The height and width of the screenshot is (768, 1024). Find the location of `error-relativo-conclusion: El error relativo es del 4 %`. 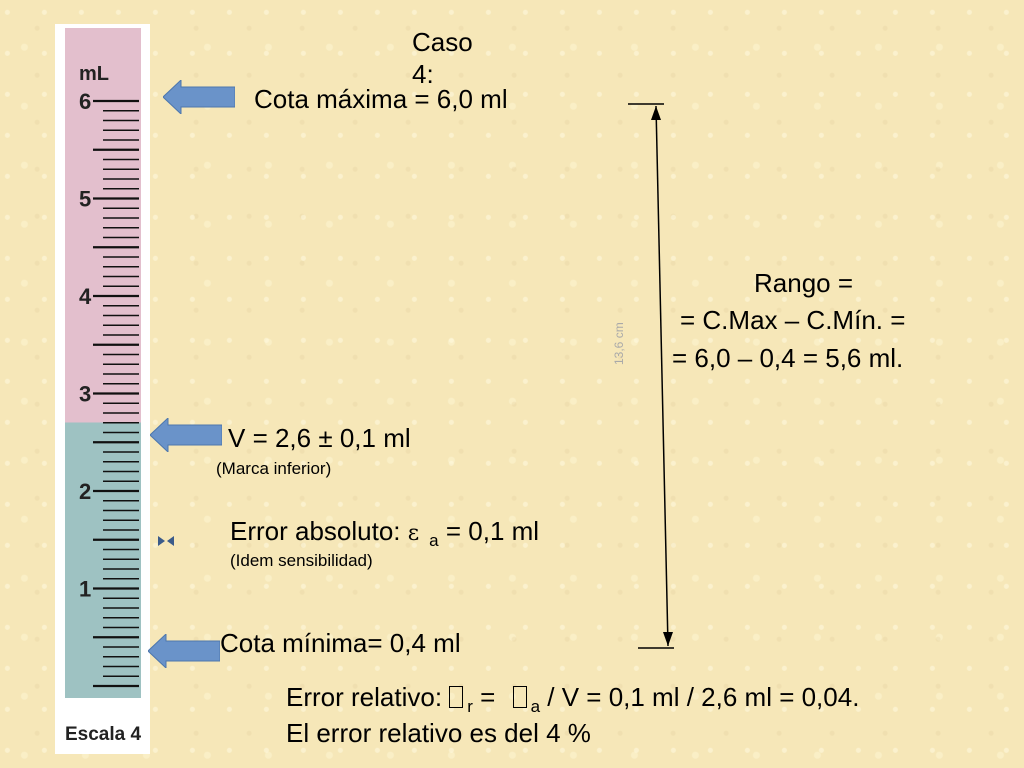

error-relativo-conclusion: El error relativo es del 4 % is located at coordinates (438, 733).